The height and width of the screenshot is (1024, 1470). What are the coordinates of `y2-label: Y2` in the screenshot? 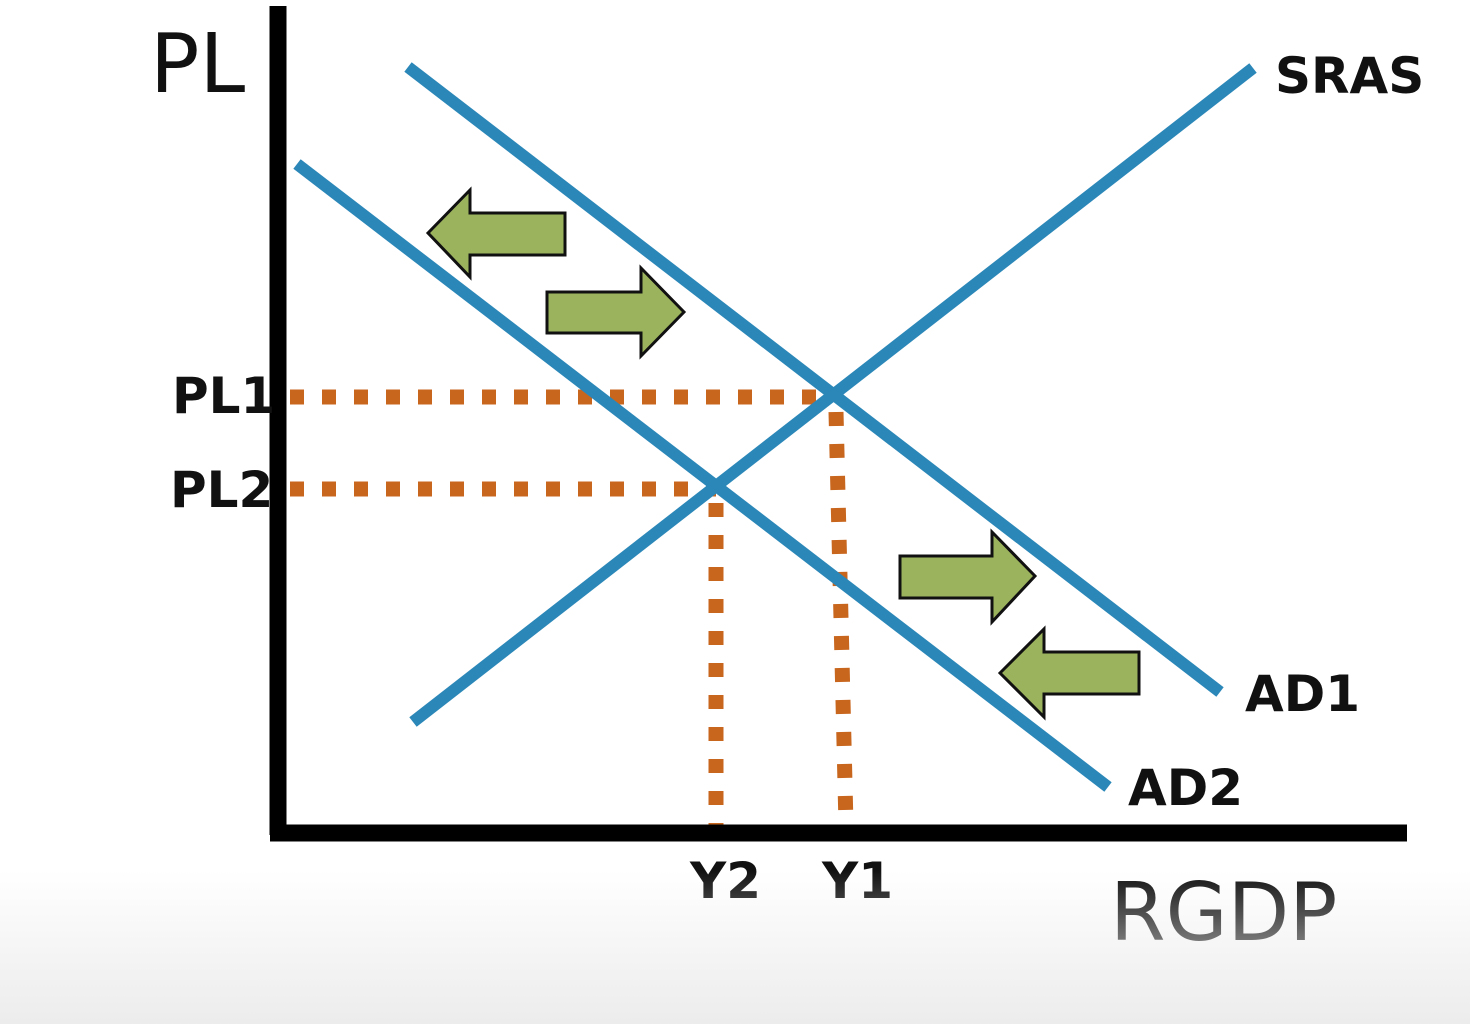 It's located at (725, 881).